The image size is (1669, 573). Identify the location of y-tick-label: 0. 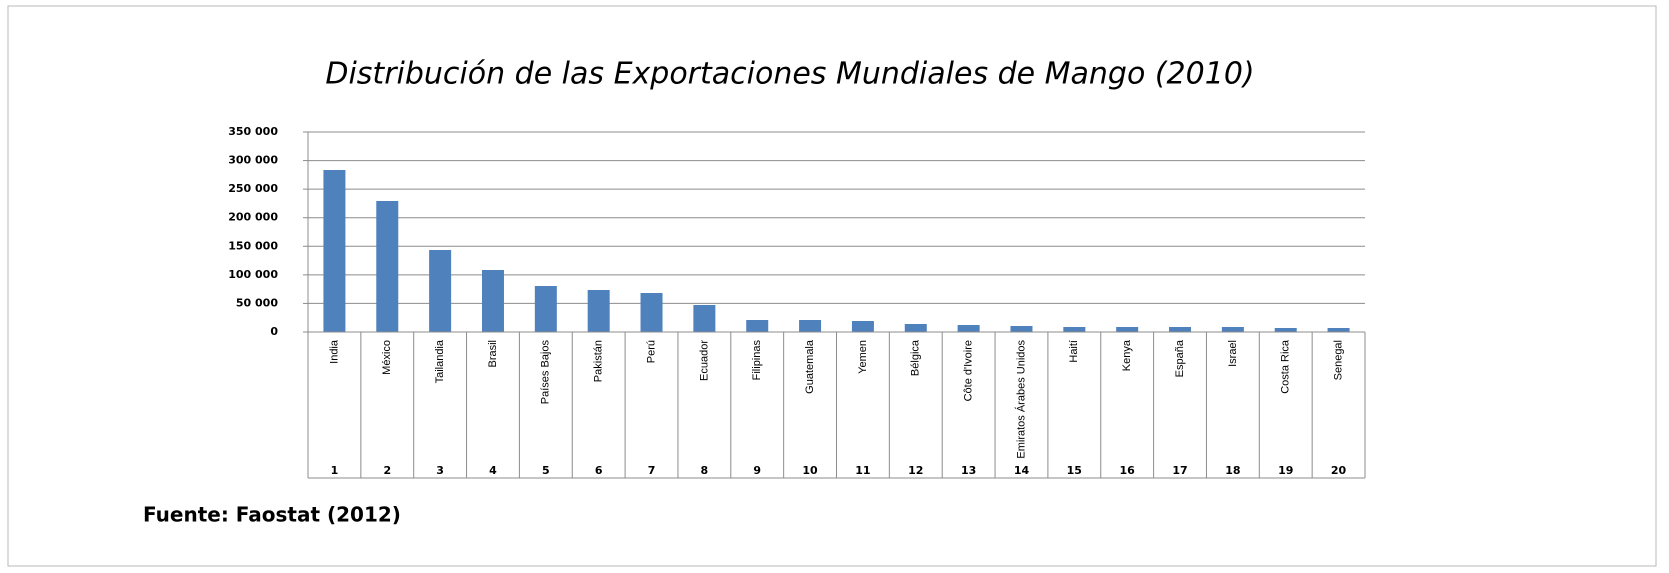
(274, 331).